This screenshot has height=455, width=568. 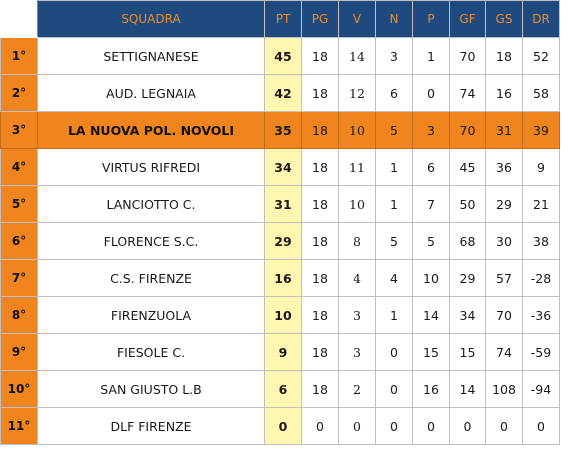 I want to click on goals-for-cell: 0, so click(x=467, y=426).